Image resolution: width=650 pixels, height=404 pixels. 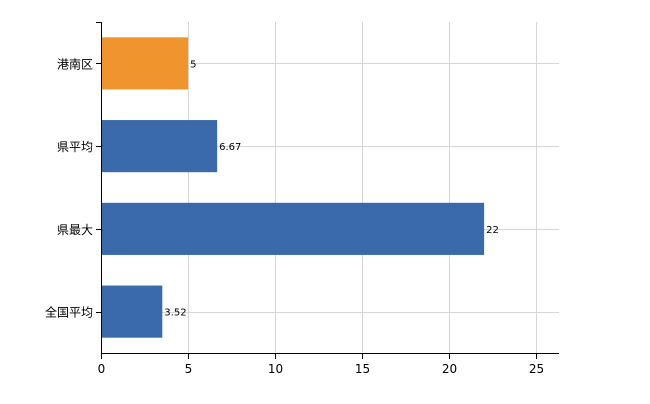 I want to click on x-tick-label: 5, so click(x=189, y=369).